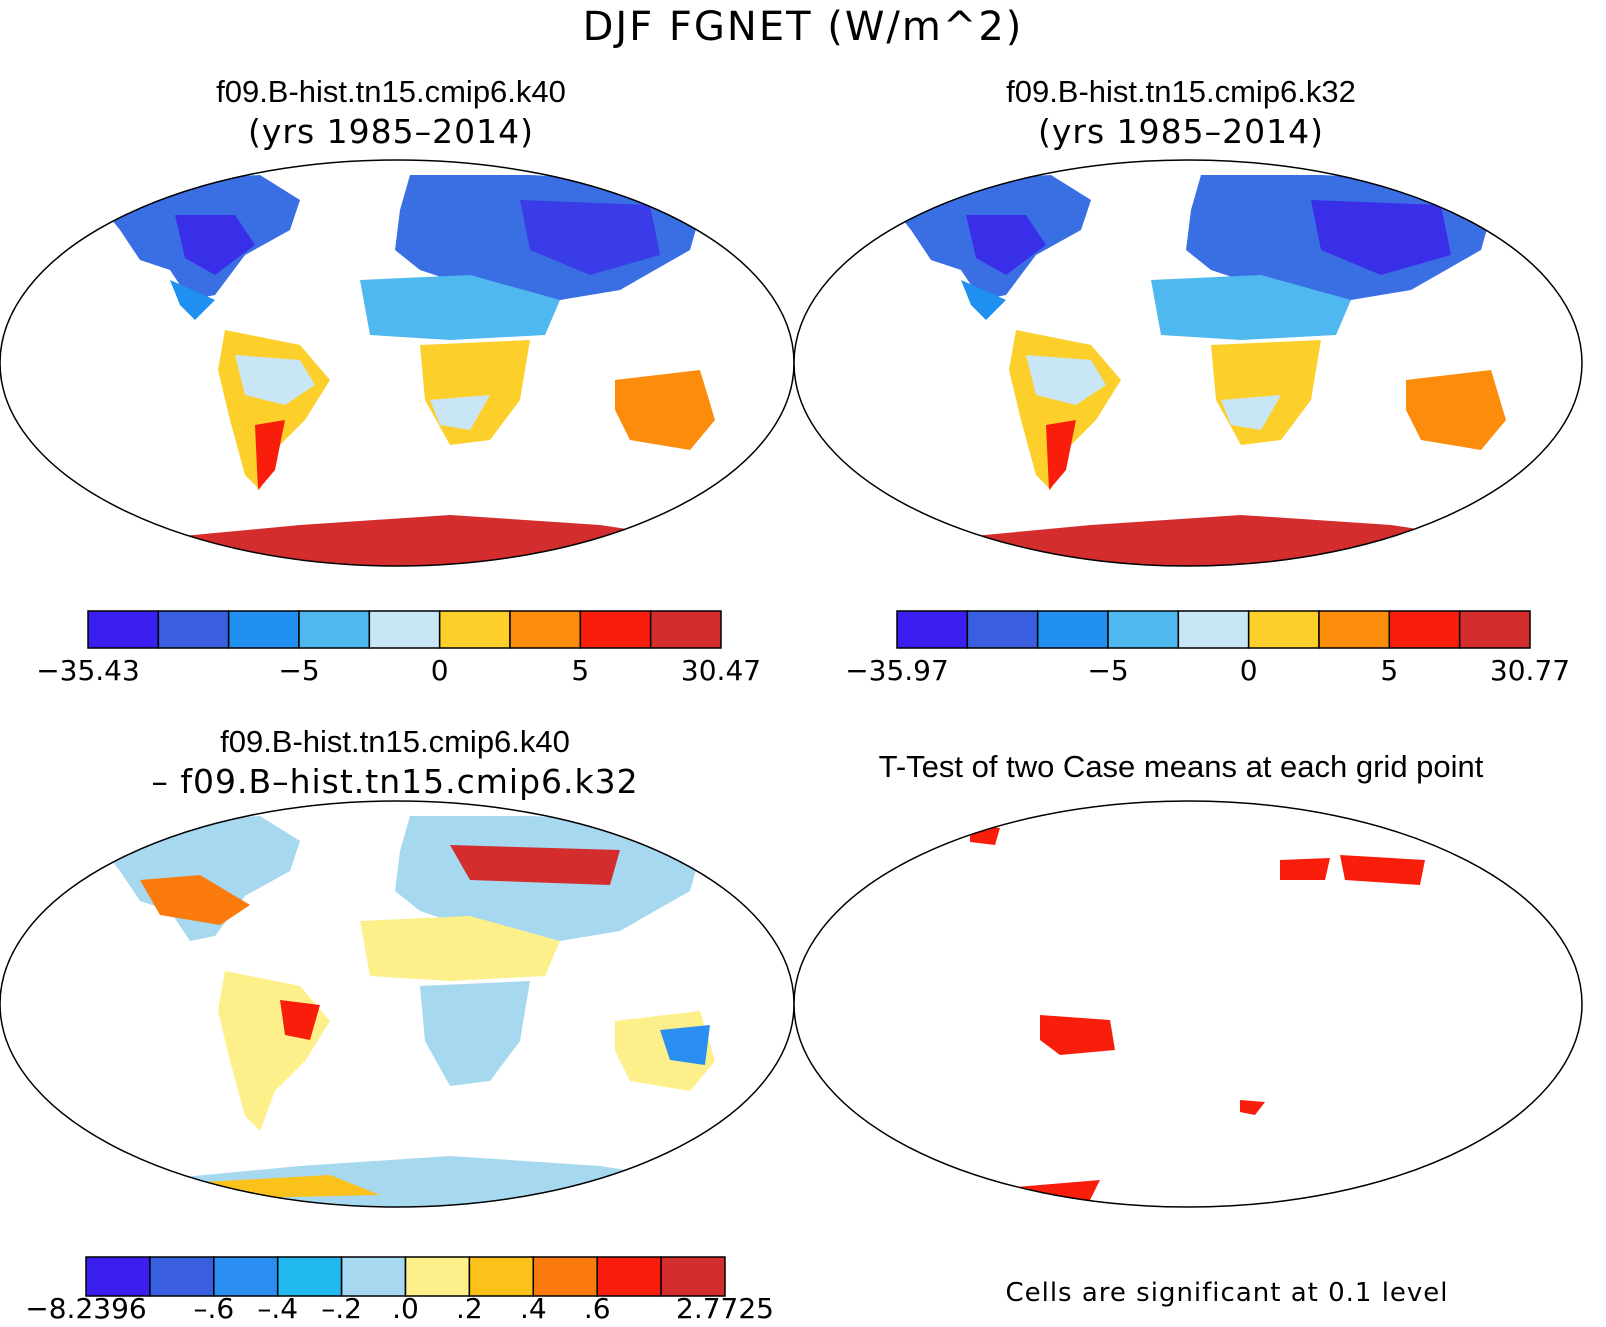  What do you see at coordinates (460, 412) in the screenshot?
I see `panel-1-southern-africa` at bounding box center [460, 412].